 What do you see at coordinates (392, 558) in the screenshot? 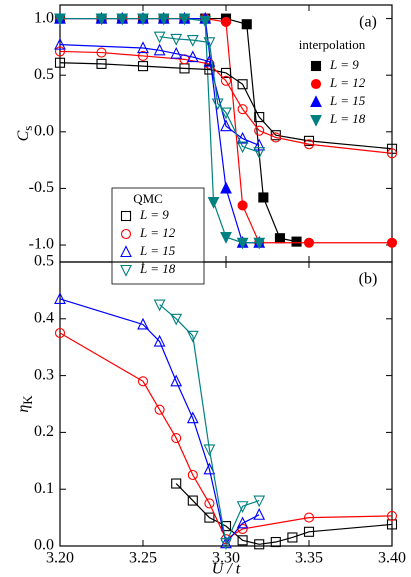
I see `x-tick-label: 3.40` at bounding box center [392, 558].